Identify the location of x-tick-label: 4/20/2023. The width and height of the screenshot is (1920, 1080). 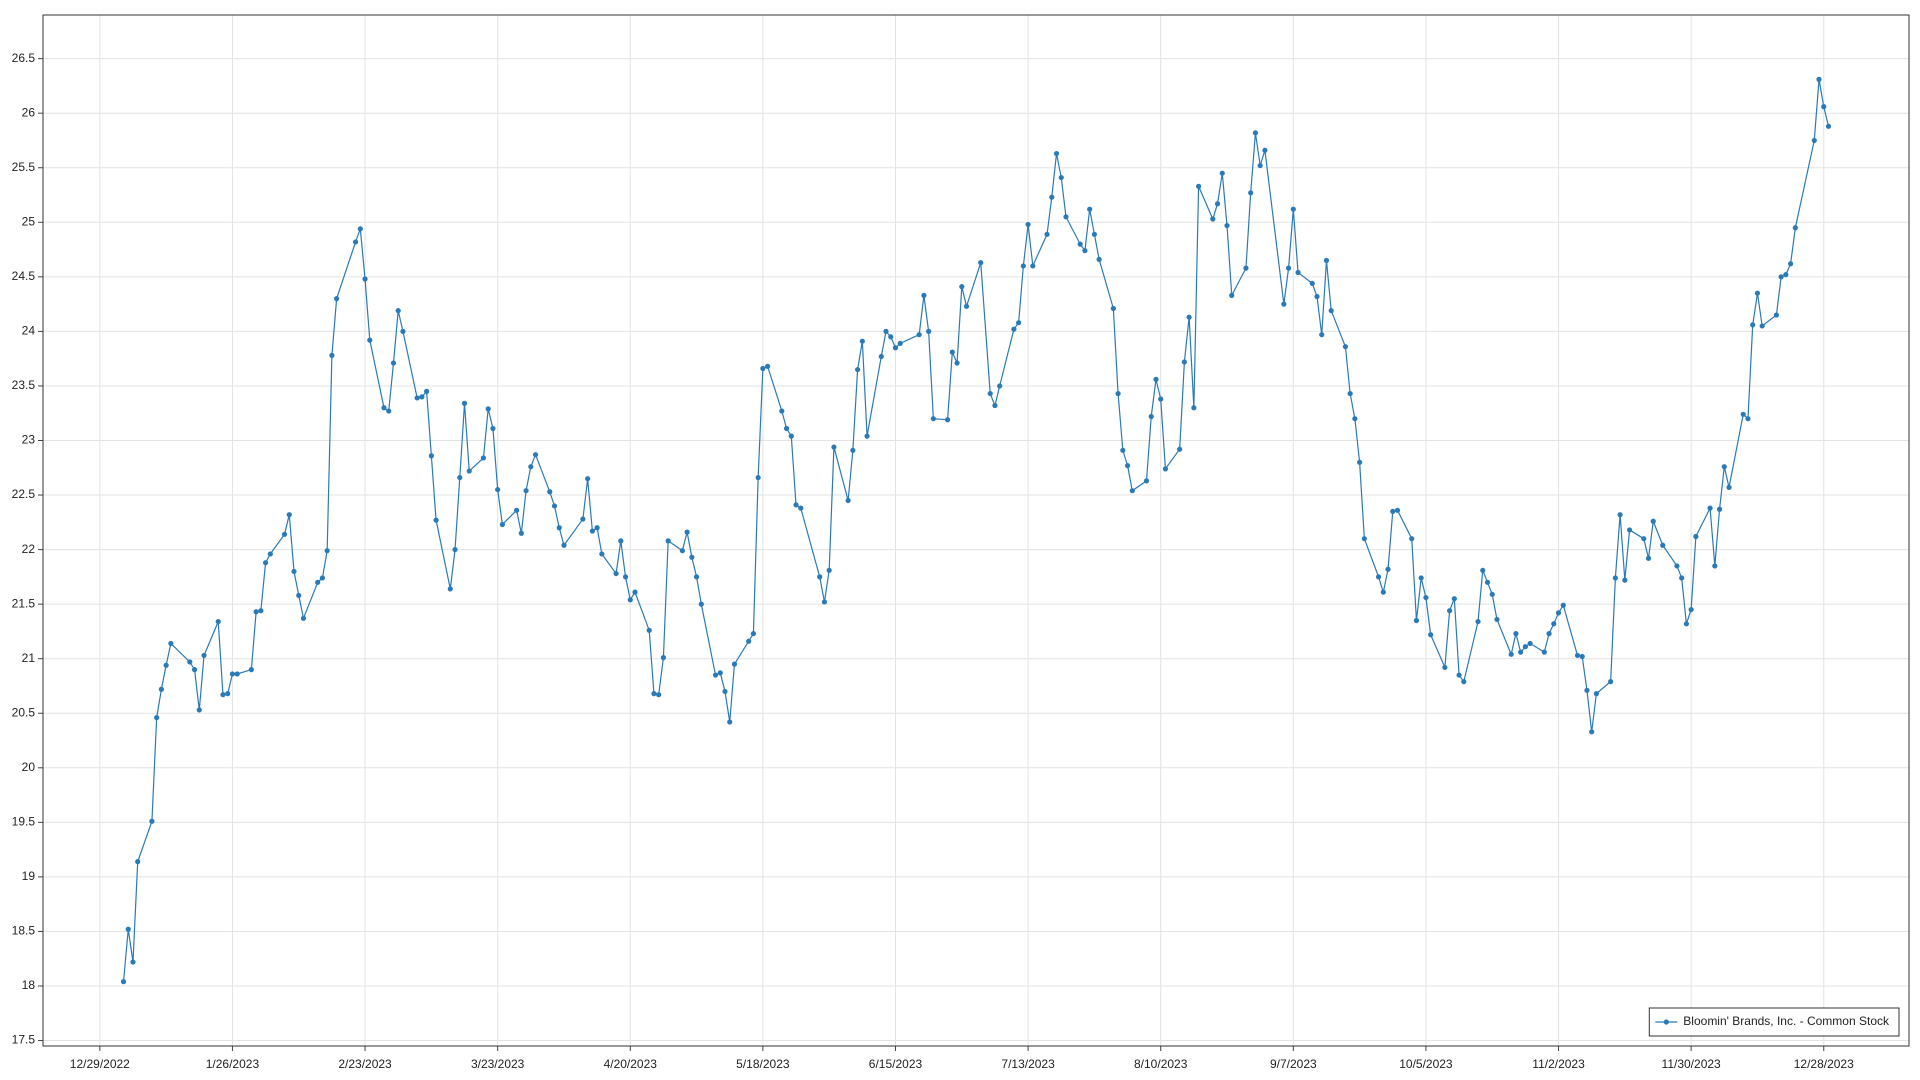
(631, 1064).